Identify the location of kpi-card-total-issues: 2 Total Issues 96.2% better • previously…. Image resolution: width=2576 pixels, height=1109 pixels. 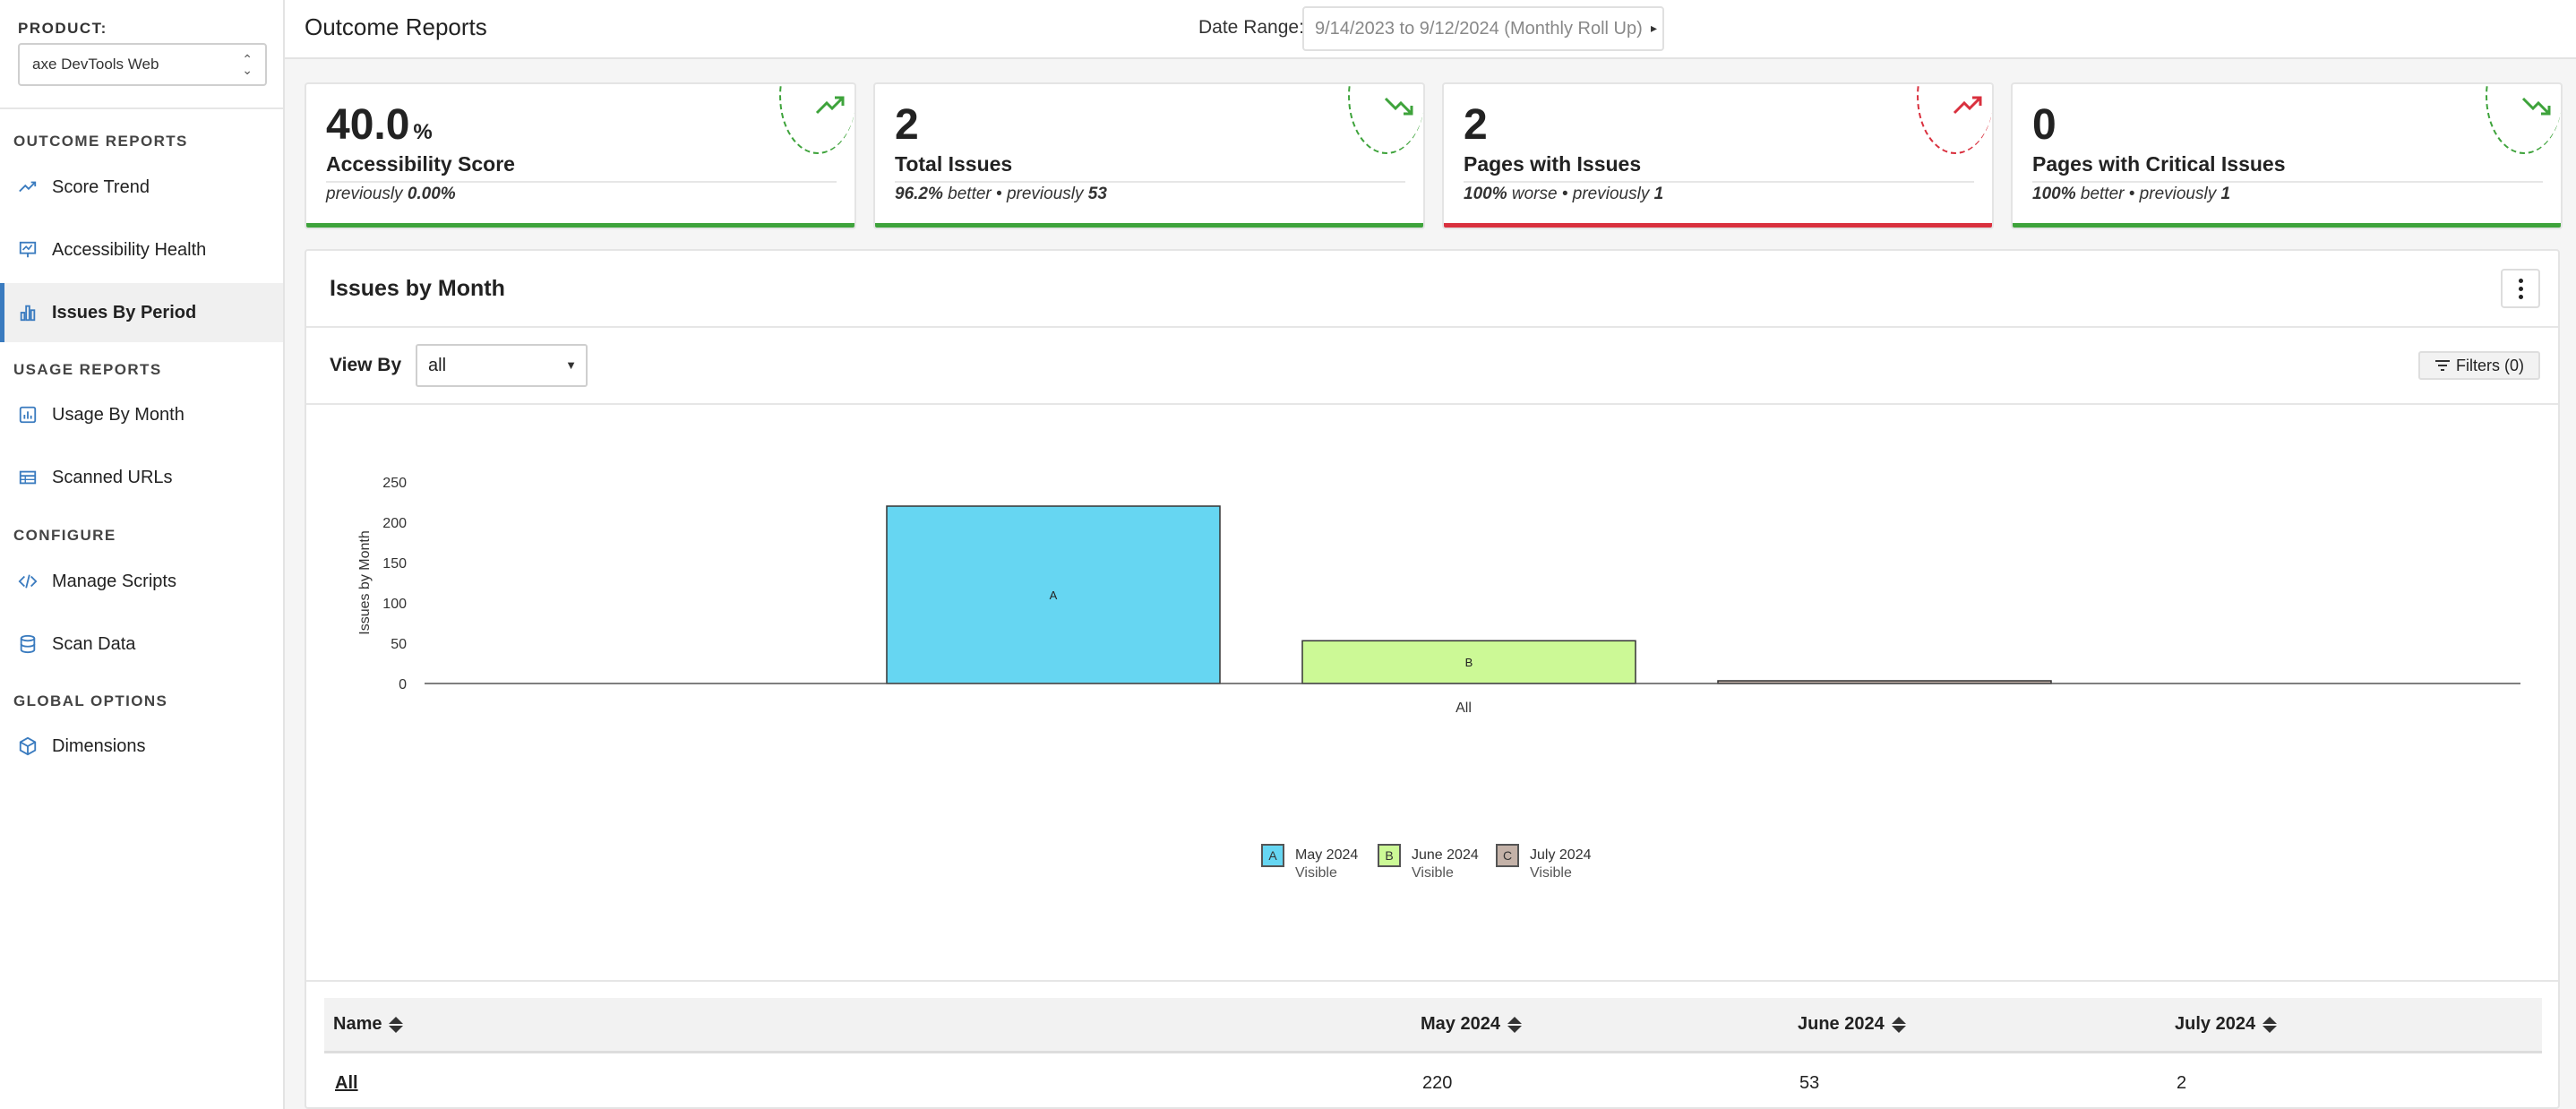
(1149, 155).